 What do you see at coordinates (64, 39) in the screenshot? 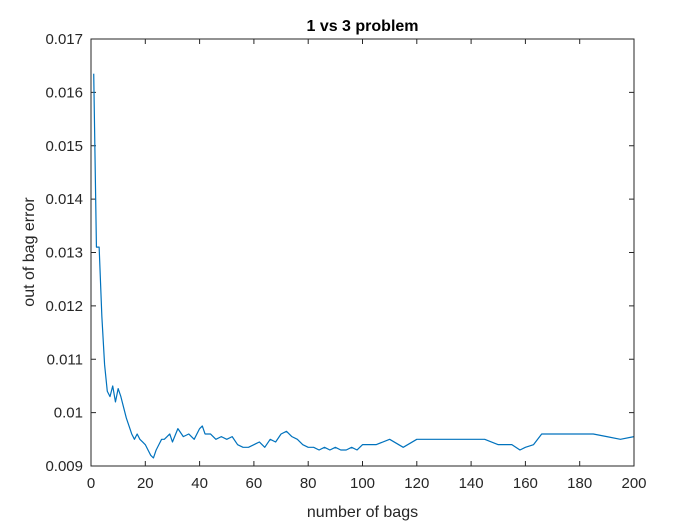
I see `y-tick-label: 0.017` at bounding box center [64, 39].